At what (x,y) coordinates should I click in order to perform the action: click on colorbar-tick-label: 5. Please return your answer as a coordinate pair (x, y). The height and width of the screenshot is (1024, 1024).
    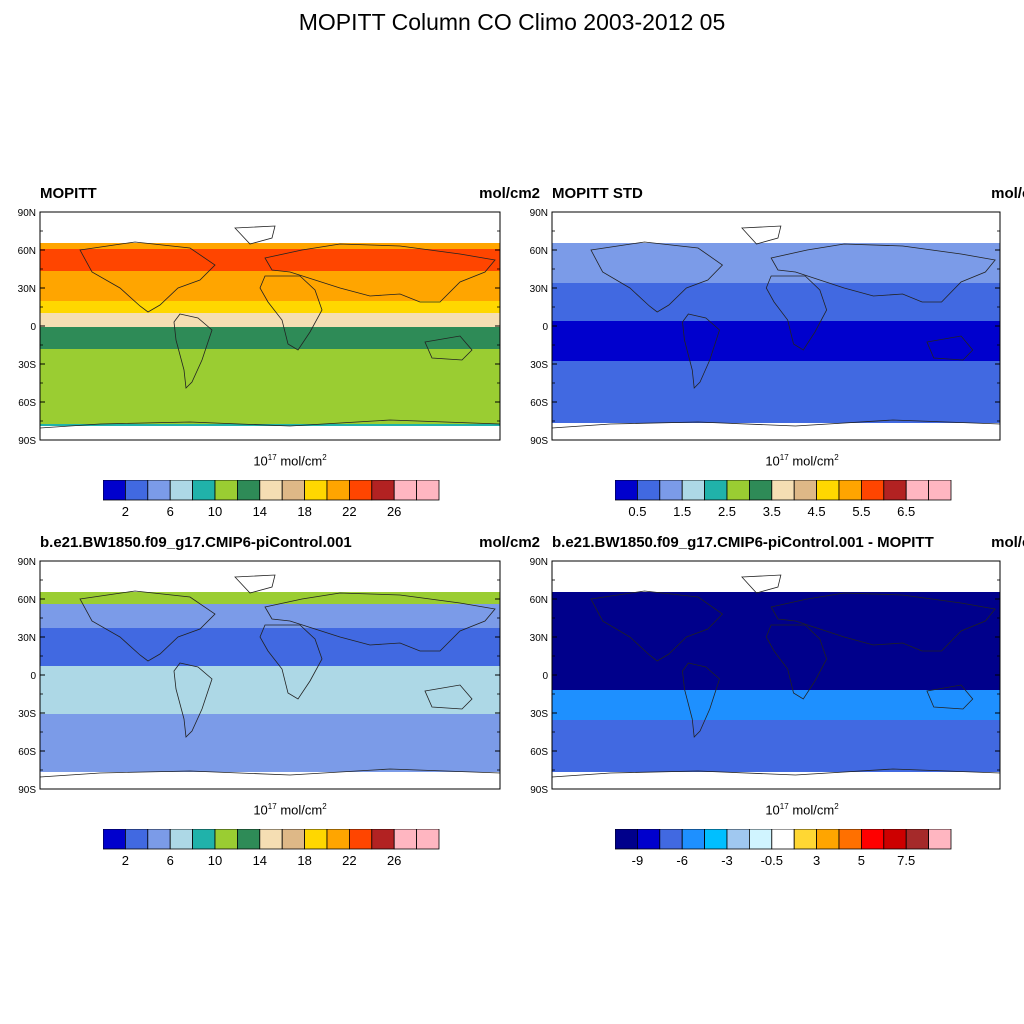
    Looking at the image, I should click on (861, 860).